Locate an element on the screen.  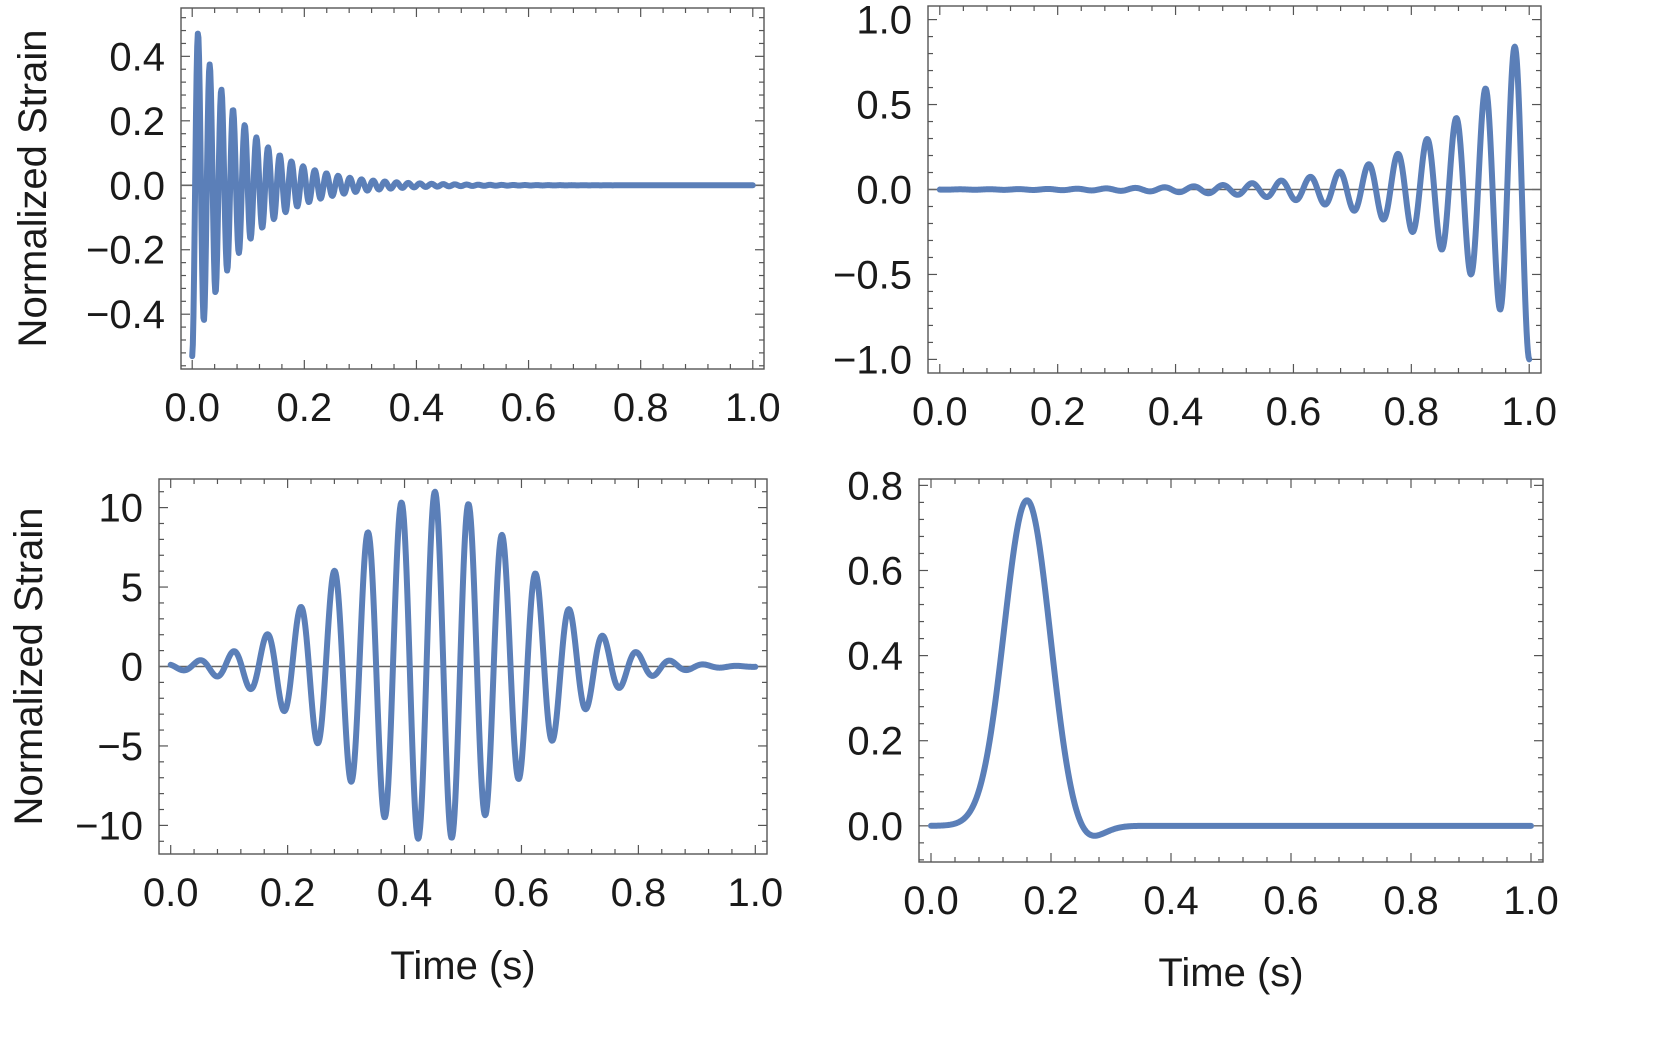
y-tick-label: 0.5 is located at coordinates (884, 106).